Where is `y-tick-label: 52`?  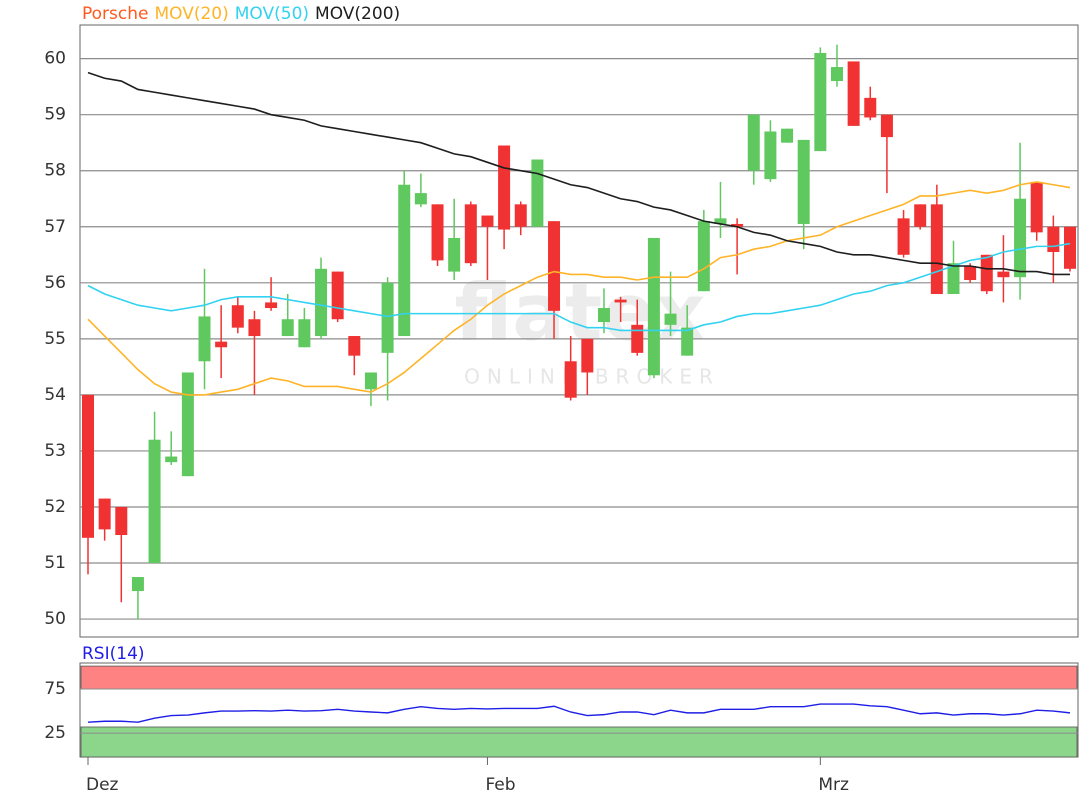
y-tick-label: 52 is located at coordinates (55, 507).